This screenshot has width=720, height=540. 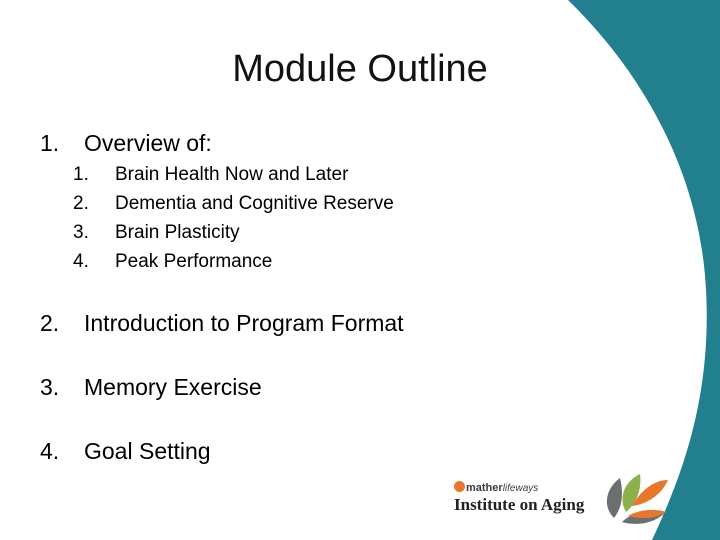 What do you see at coordinates (177, 232) in the screenshot?
I see `sub-item-label: Brain Plasticity` at bounding box center [177, 232].